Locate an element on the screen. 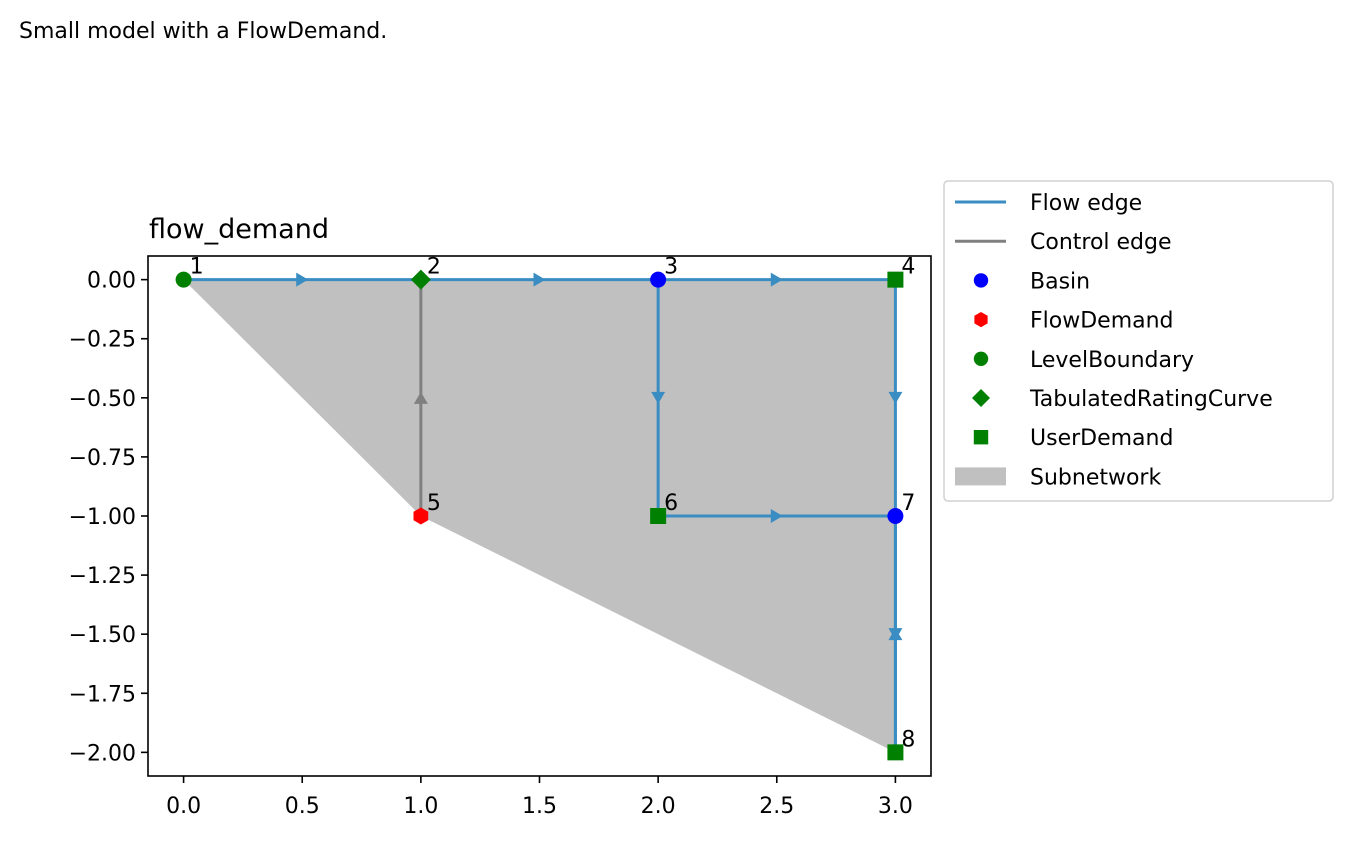 Image resolution: width=1352 pixels, height=844 pixels. node-8-userdemand is located at coordinates (895, 752).